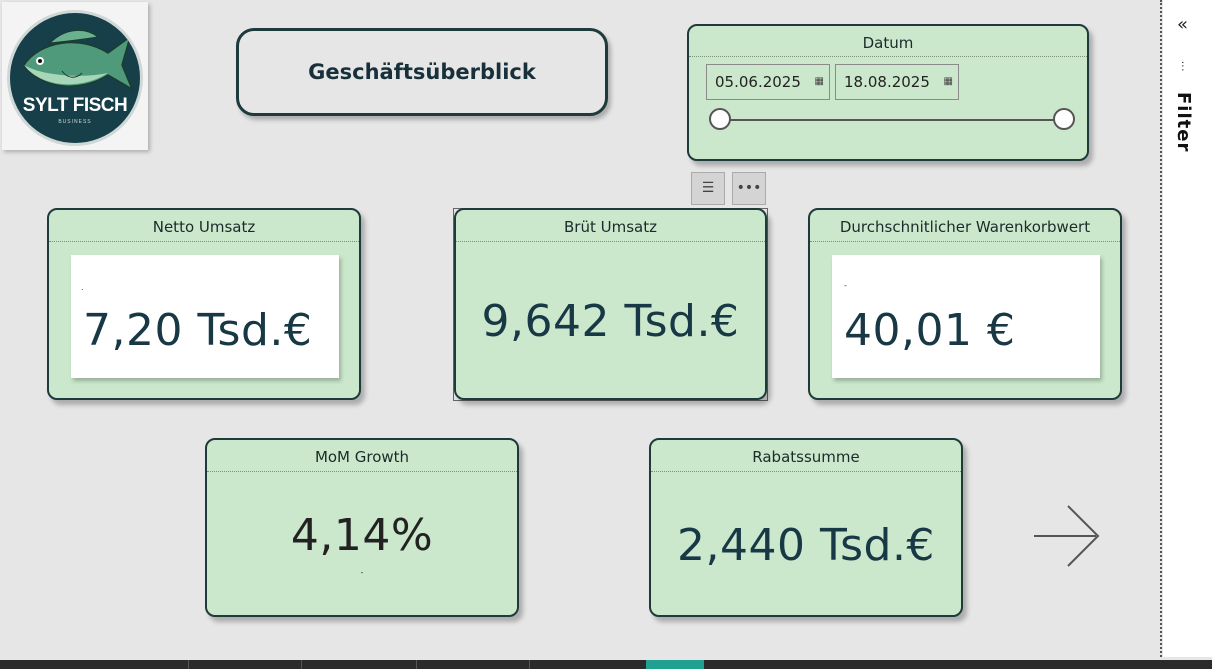 The height and width of the screenshot is (669, 1212). I want to click on date-slicer: Datum 05.06.2025 ▦ 18.08.2025 ▦, so click(888, 92).